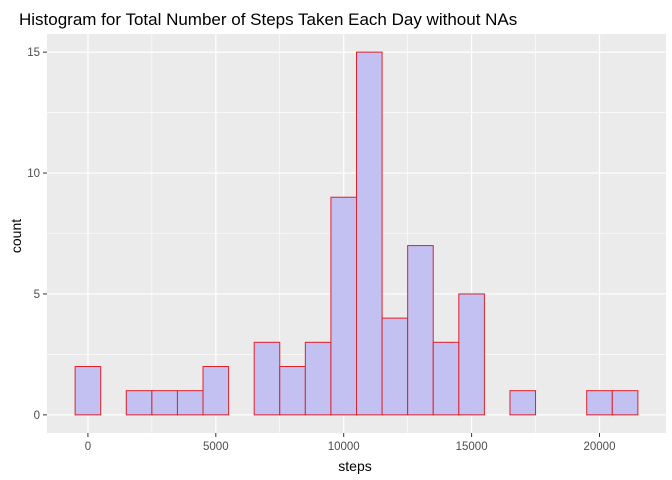 This screenshot has width=672, height=480. What do you see at coordinates (354, 466) in the screenshot?
I see `x-axis-title: steps` at bounding box center [354, 466].